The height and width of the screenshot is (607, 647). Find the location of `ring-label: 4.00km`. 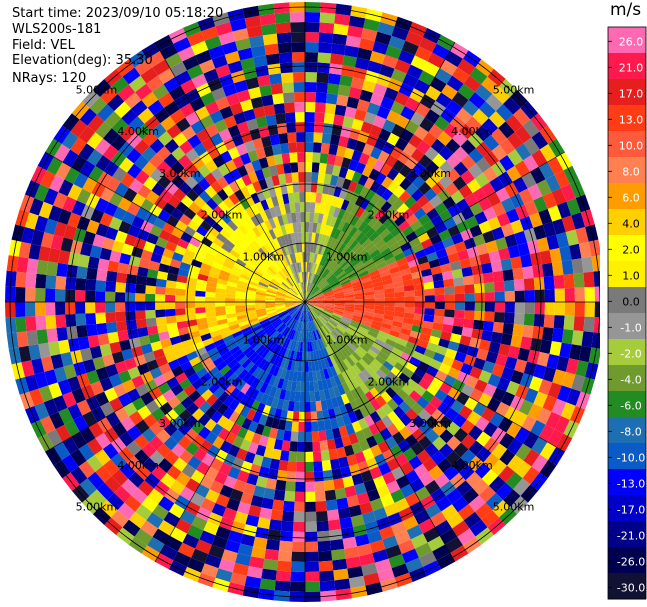

ring-label: 4.00km is located at coordinates (138, 465).